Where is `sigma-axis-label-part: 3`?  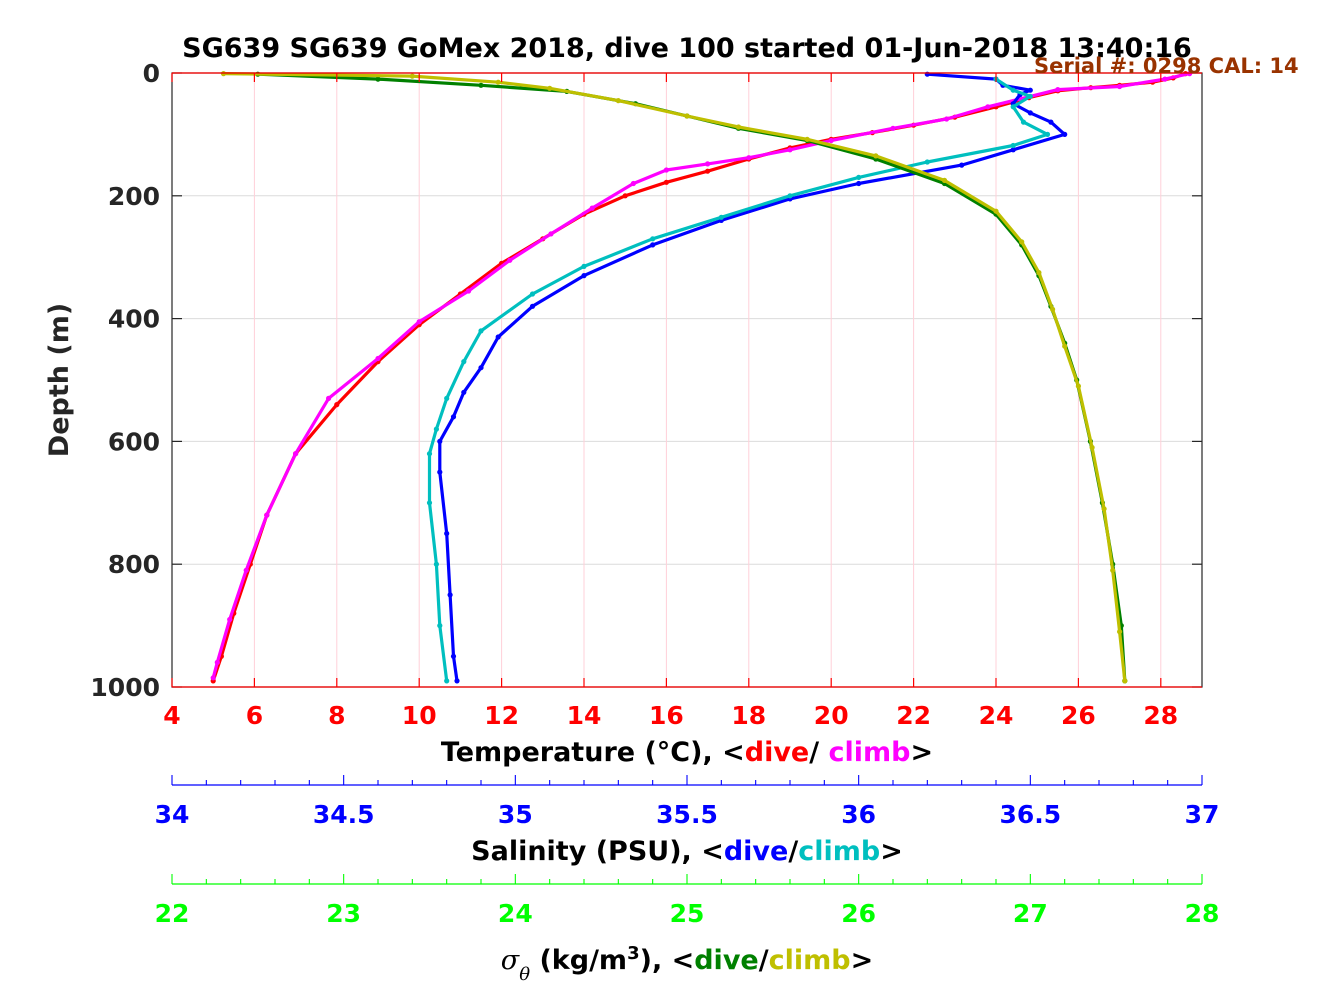 sigma-axis-label-part: 3 is located at coordinates (633, 953).